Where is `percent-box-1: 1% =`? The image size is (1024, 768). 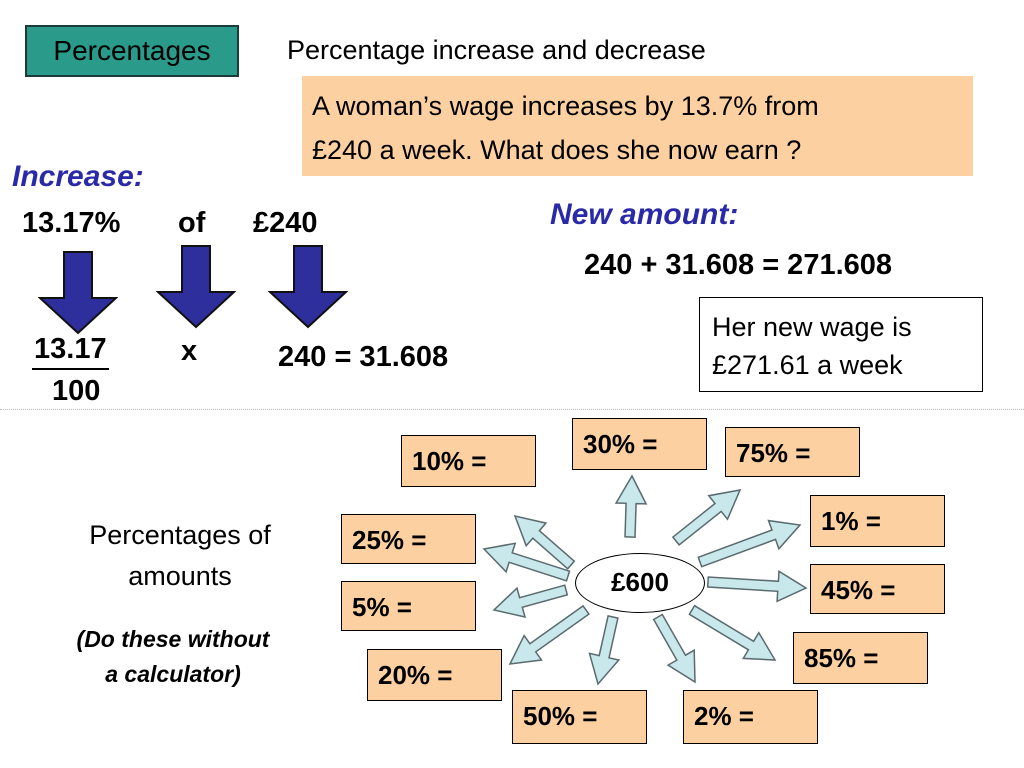 percent-box-1: 1% = is located at coordinates (877, 521).